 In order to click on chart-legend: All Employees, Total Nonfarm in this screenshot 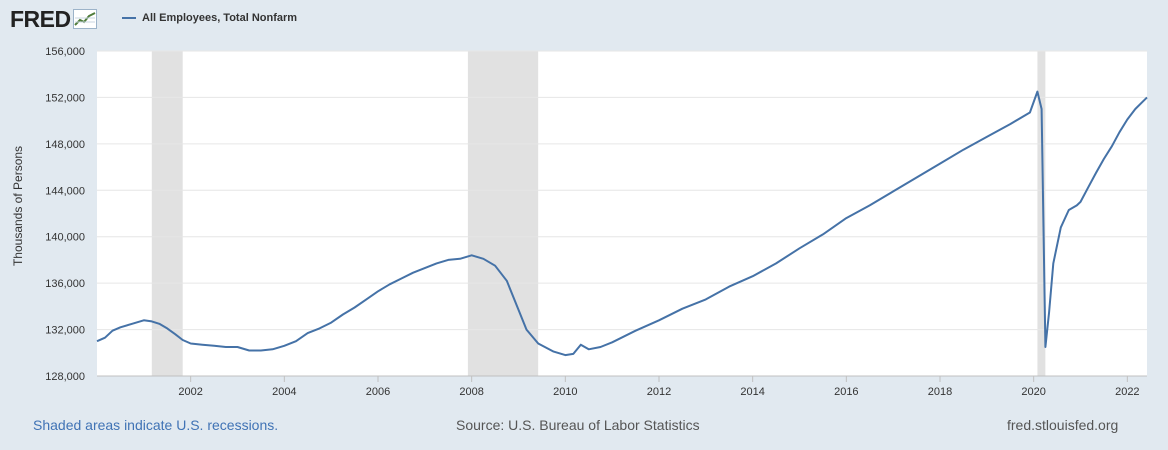, I will do `click(209, 18)`.